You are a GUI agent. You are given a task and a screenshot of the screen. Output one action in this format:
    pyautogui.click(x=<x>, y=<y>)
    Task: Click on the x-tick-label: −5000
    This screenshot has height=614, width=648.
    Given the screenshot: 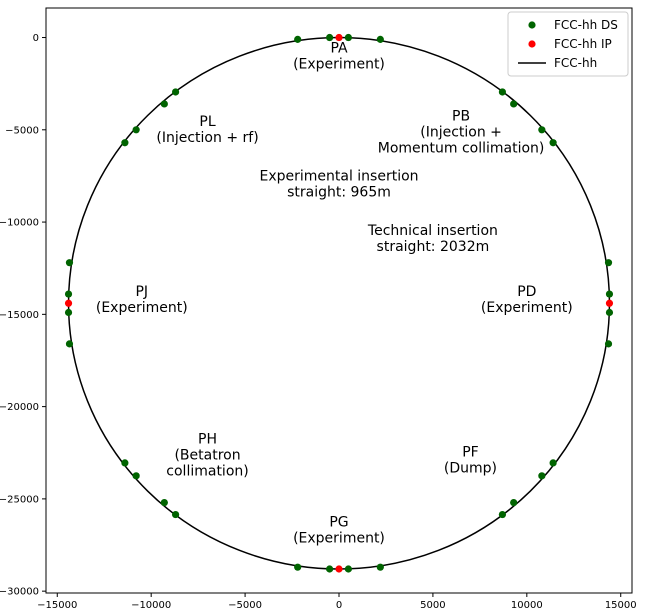 What is the action you would take?
    pyautogui.click(x=245, y=605)
    